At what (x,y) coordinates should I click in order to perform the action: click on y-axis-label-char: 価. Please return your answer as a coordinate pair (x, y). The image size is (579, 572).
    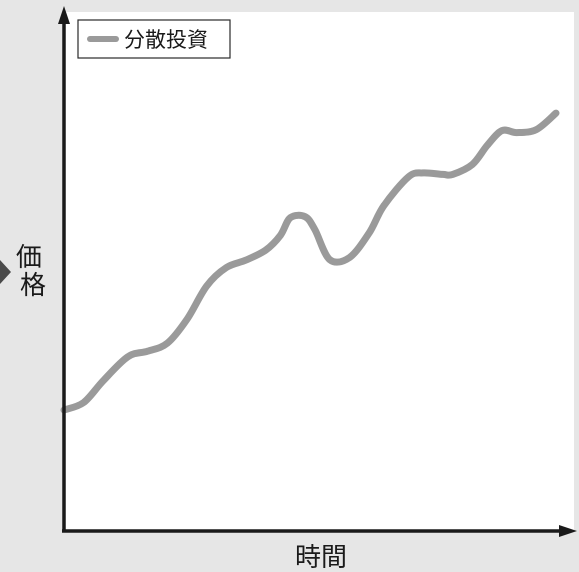
    Looking at the image, I should click on (29, 258).